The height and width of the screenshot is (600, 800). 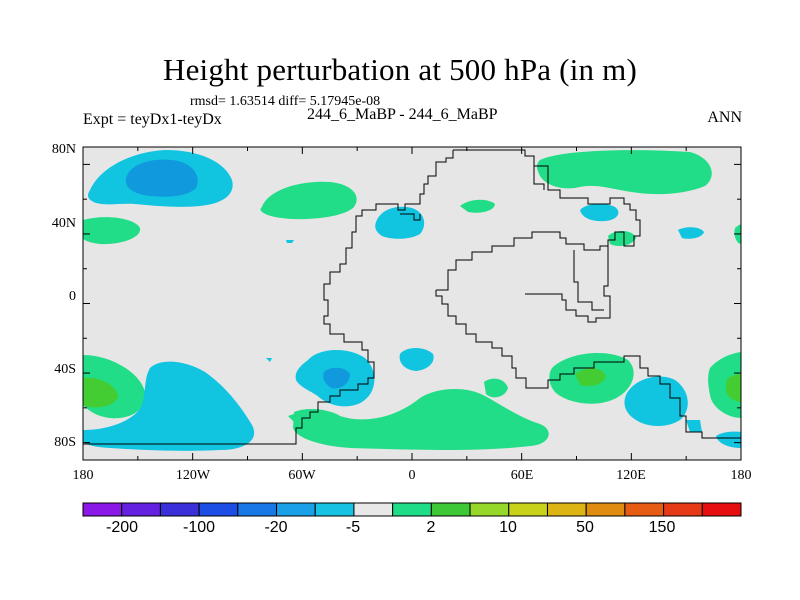 I want to click on experiment-label: Expt = teyDx1-teyDx, so click(x=152, y=119).